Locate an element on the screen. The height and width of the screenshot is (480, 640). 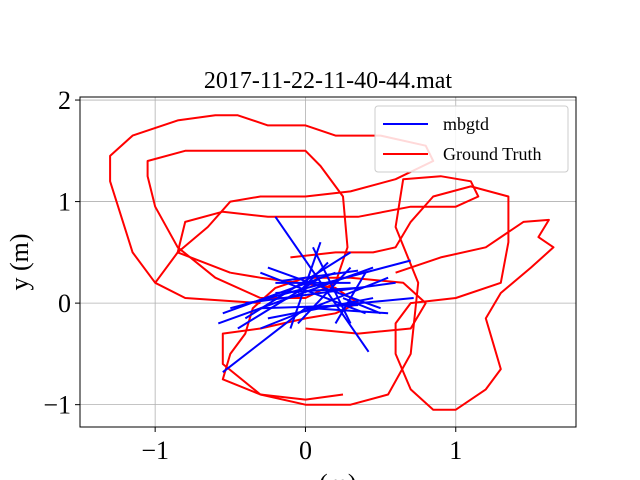
chart-title: 2017-11-22-11-40-44.mat is located at coordinates (328, 81).